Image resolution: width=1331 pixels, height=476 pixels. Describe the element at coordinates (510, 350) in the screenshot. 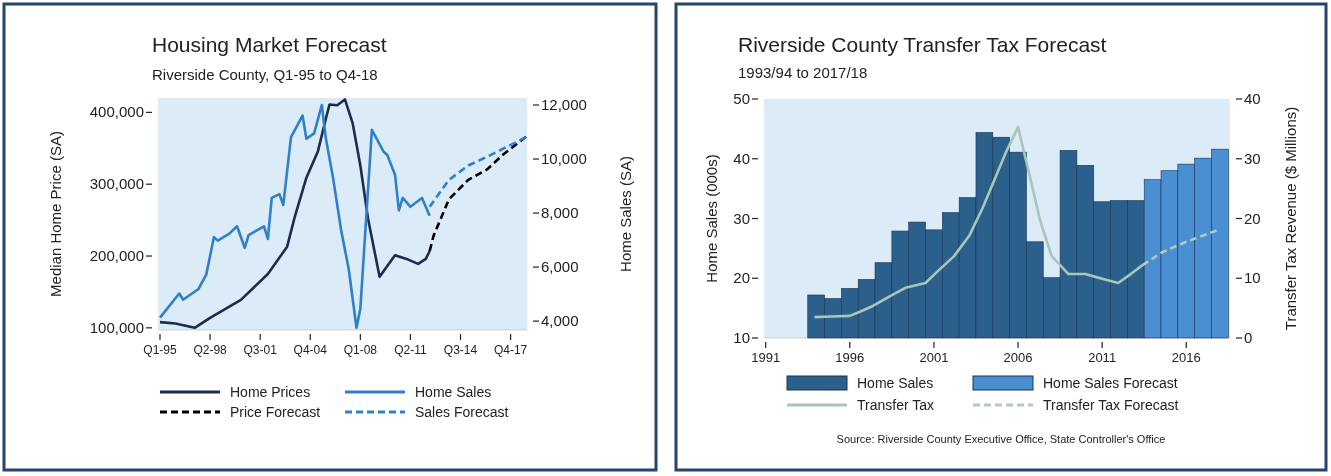

I see `x-tick-label: Q4-17` at that location.